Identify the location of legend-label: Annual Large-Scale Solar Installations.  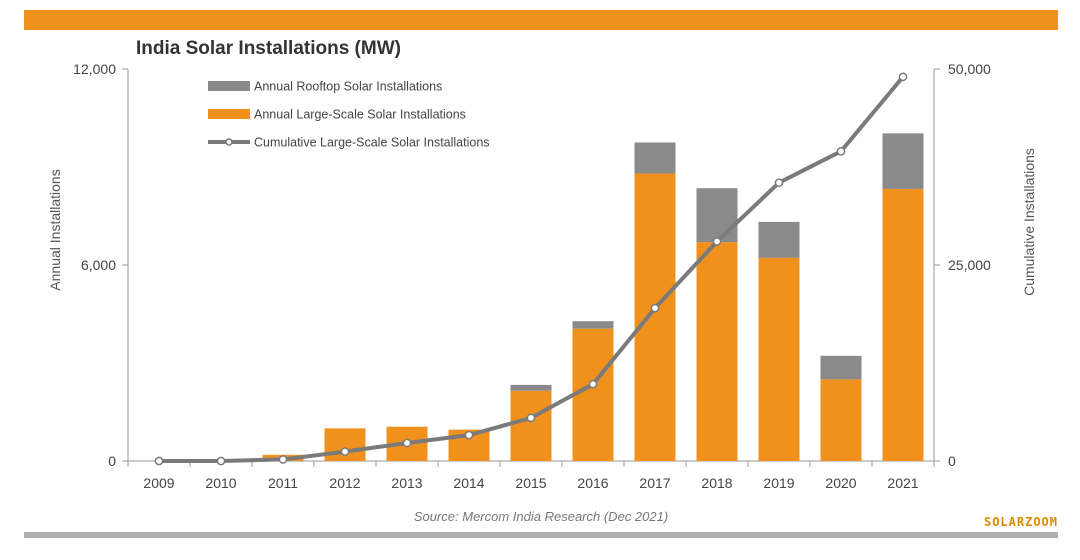
(360, 115).